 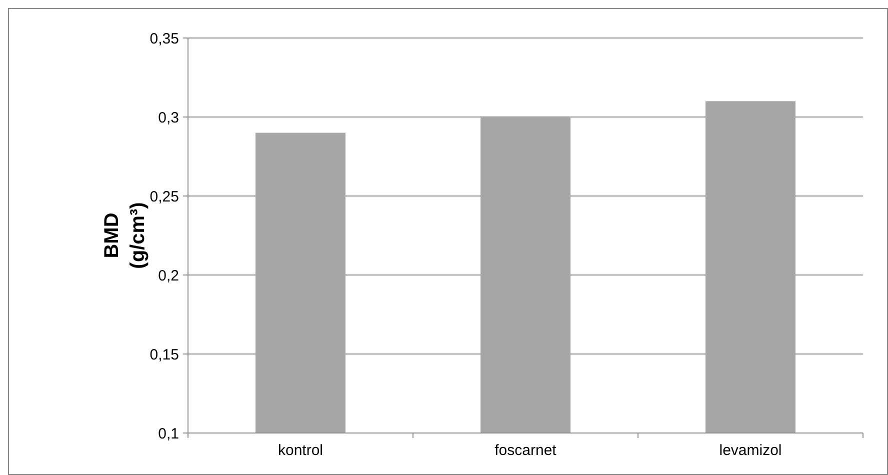 What do you see at coordinates (750, 450) in the screenshot?
I see `x-tick-label: levamizol` at bounding box center [750, 450].